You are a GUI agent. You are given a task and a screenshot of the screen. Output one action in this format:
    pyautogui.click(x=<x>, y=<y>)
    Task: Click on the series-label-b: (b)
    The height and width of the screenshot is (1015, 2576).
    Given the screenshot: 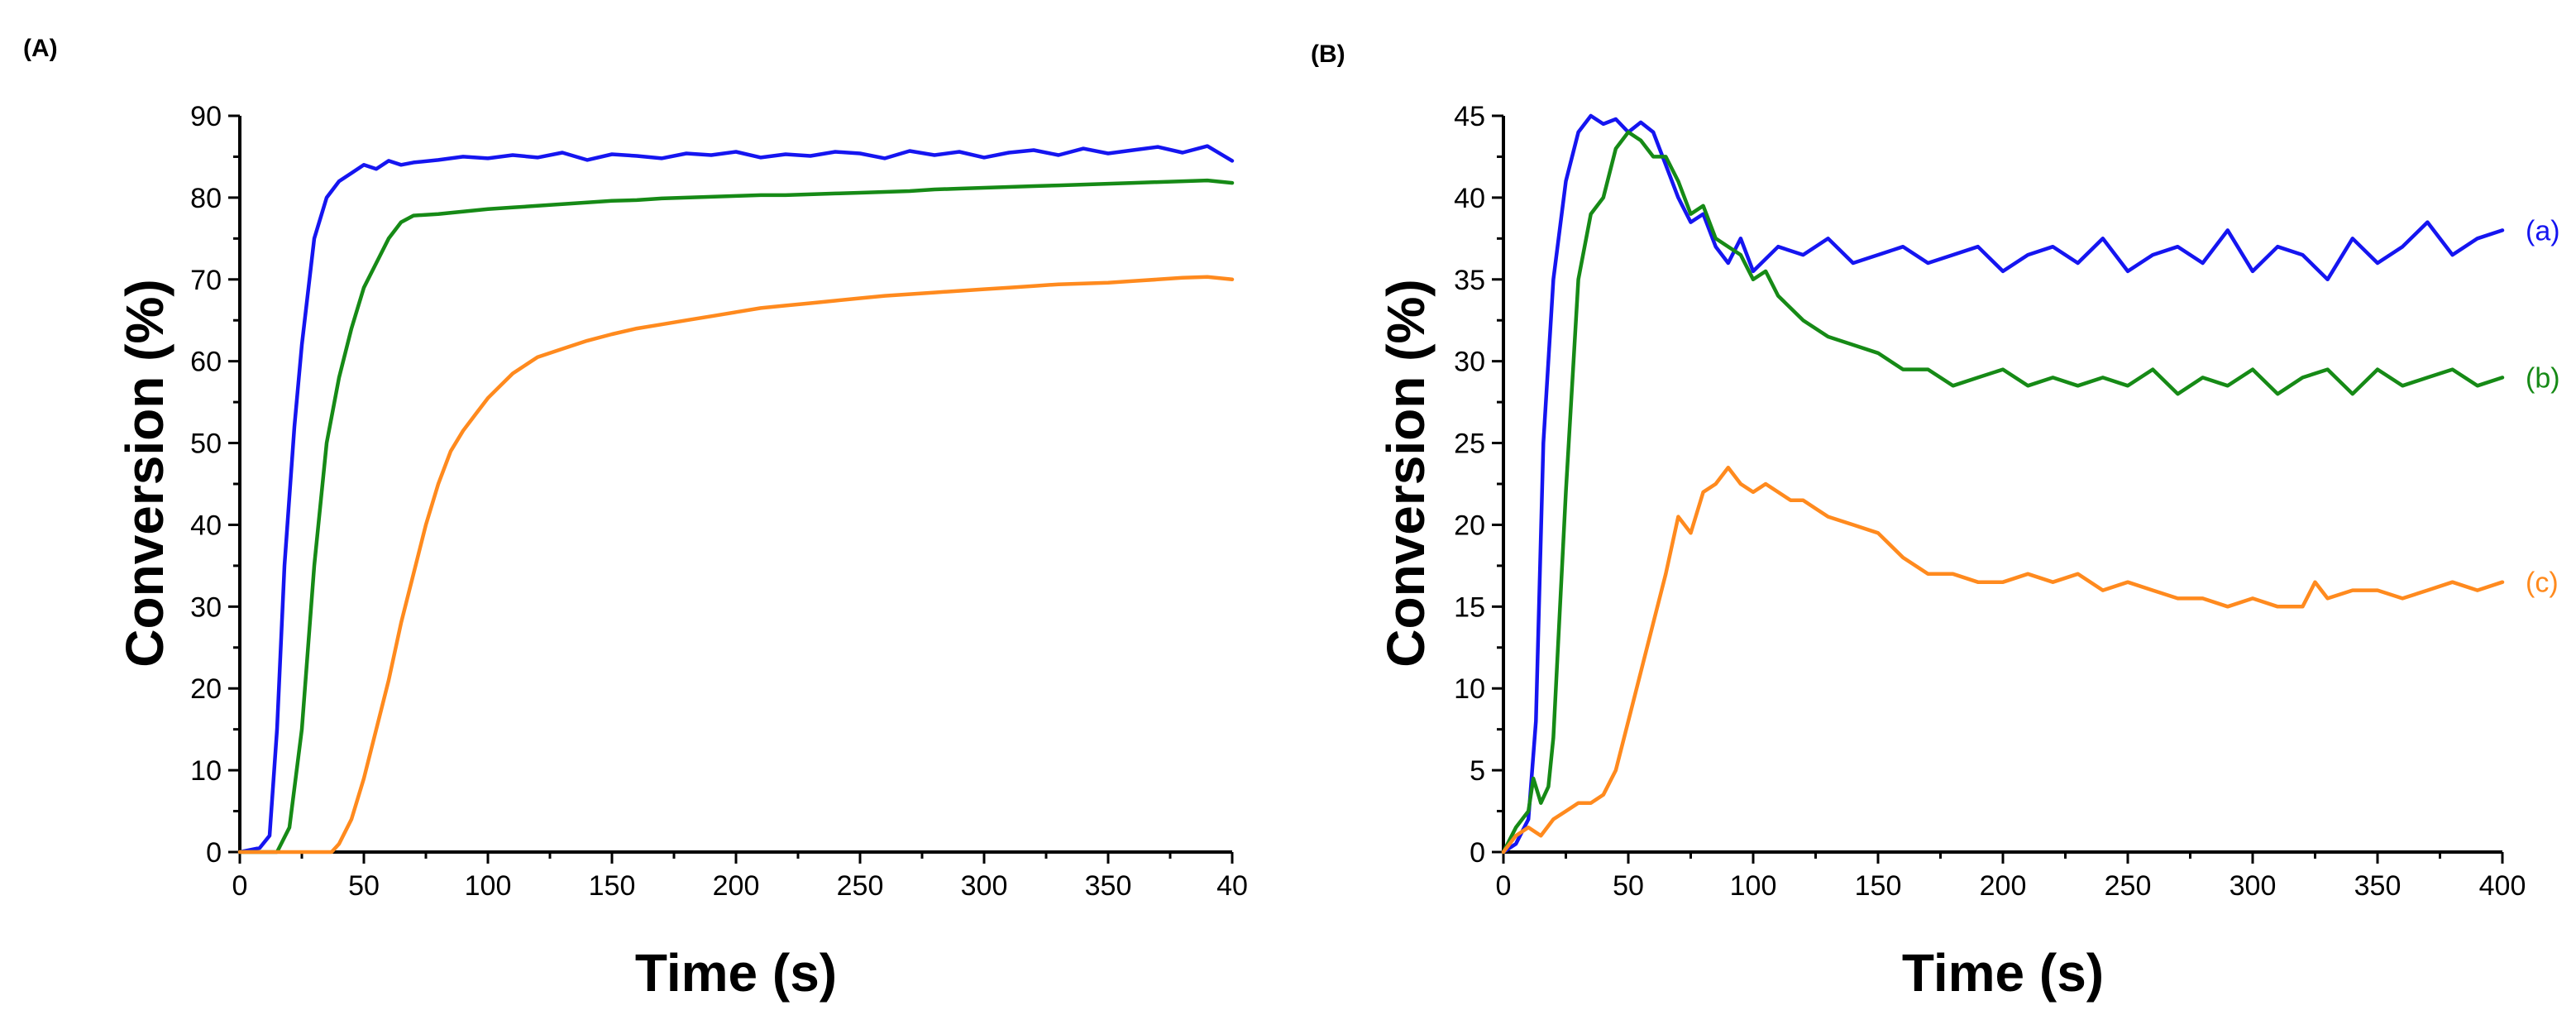 What is the action you would take?
    pyautogui.click(x=2543, y=378)
    